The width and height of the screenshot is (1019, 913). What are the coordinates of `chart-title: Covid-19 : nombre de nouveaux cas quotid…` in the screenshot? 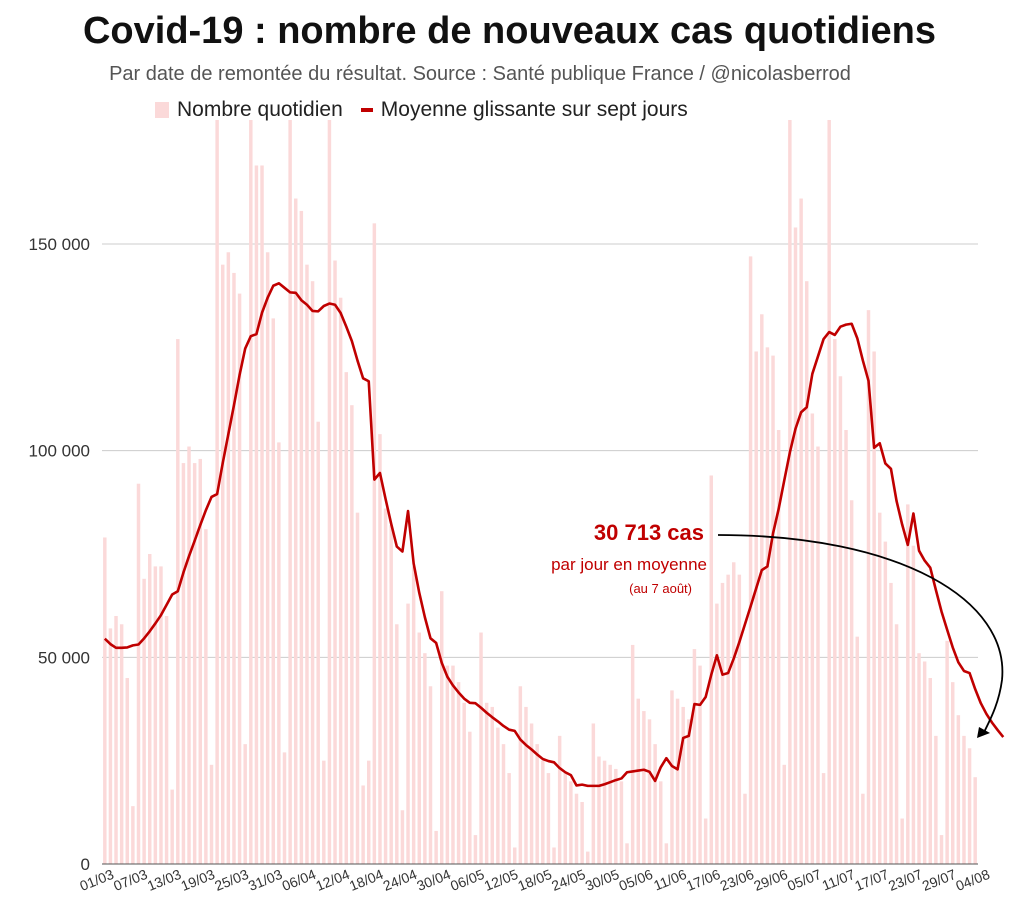 It's located at (509, 31).